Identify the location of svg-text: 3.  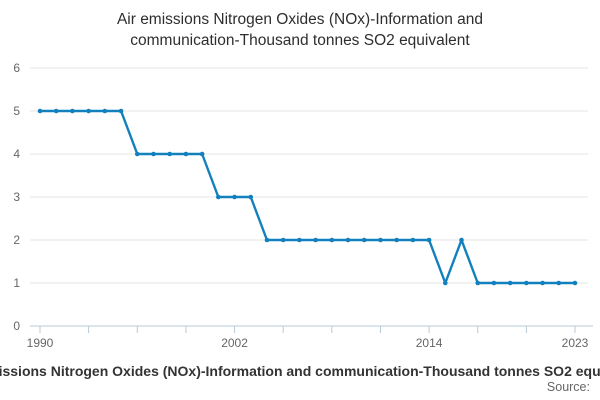
(16, 197).